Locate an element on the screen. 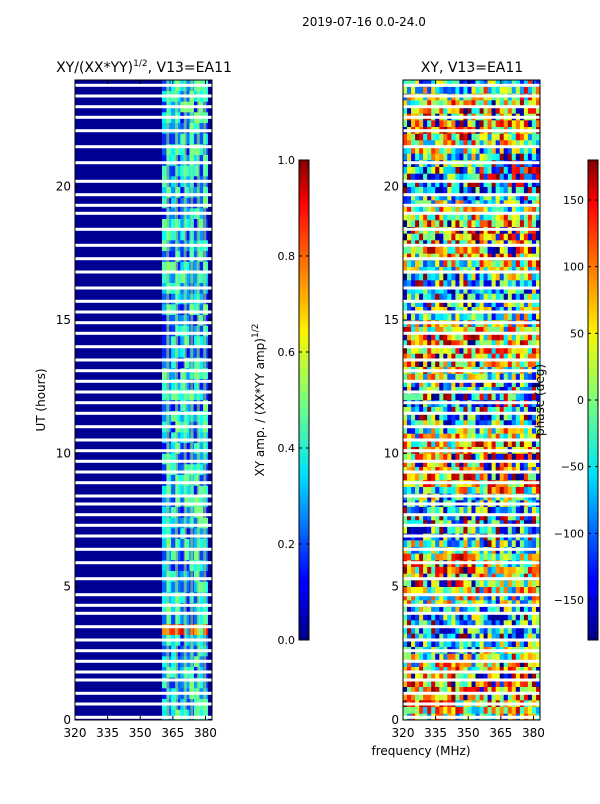  figure-suptitle: 2019-07-16 0.0-24.0 is located at coordinates (364, 22).